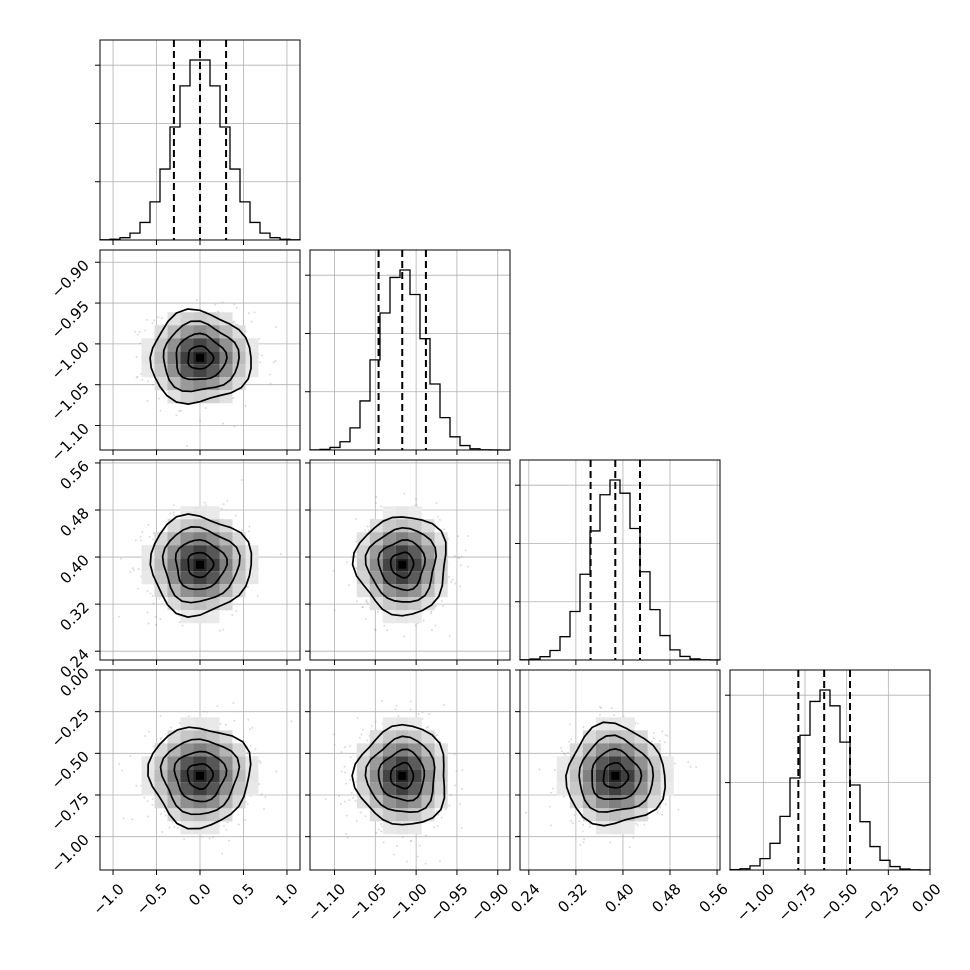 This screenshot has width=970, height=970. I want to click on x-tick-label: 0.40, so click(619, 898).